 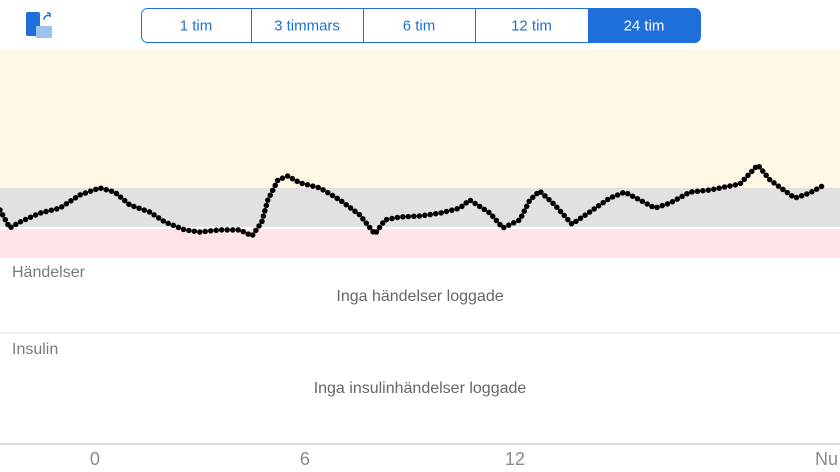 I want to click on section-title: Insulin, so click(x=35, y=349).